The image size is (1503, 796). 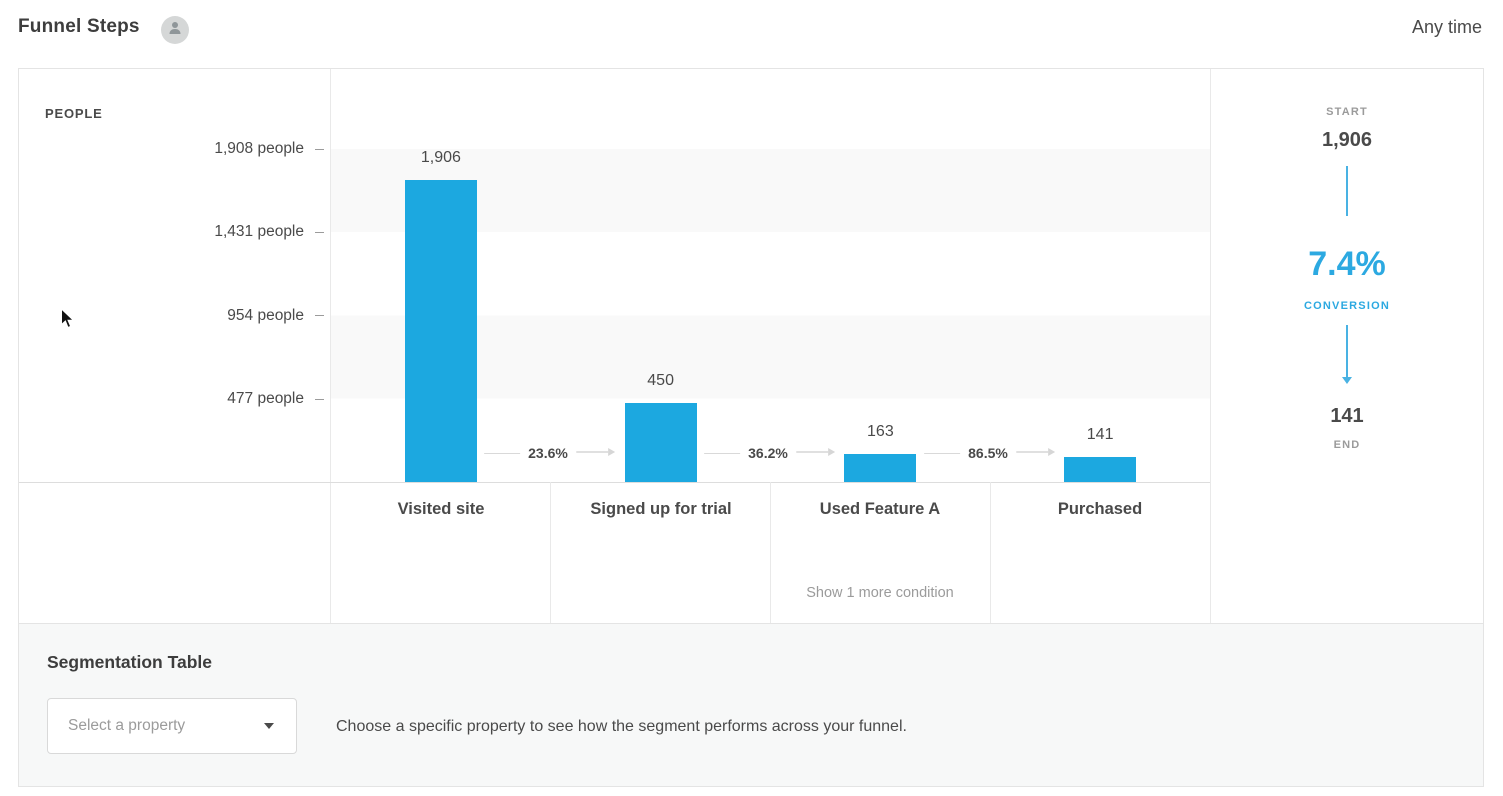 What do you see at coordinates (1100, 469) in the screenshot?
I see `funnel-bar-purchased` at bounding box center [1100, 469].